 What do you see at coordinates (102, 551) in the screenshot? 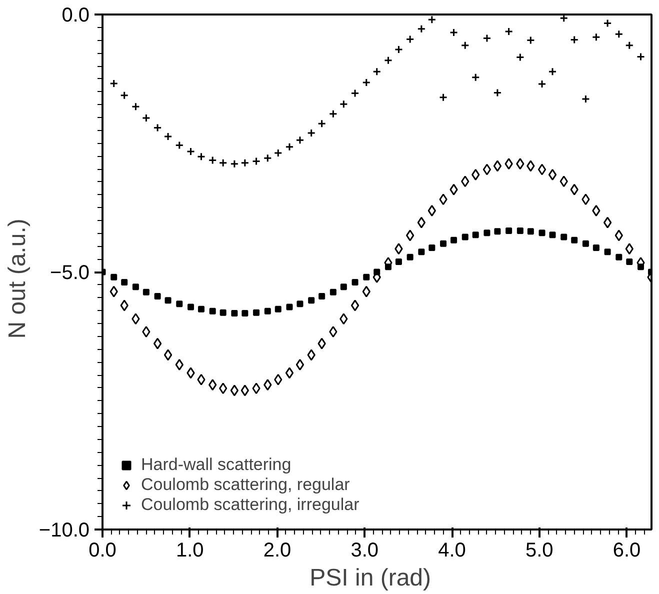
I see `x-tick-label: 0.0` at bounding box center [102, 551].